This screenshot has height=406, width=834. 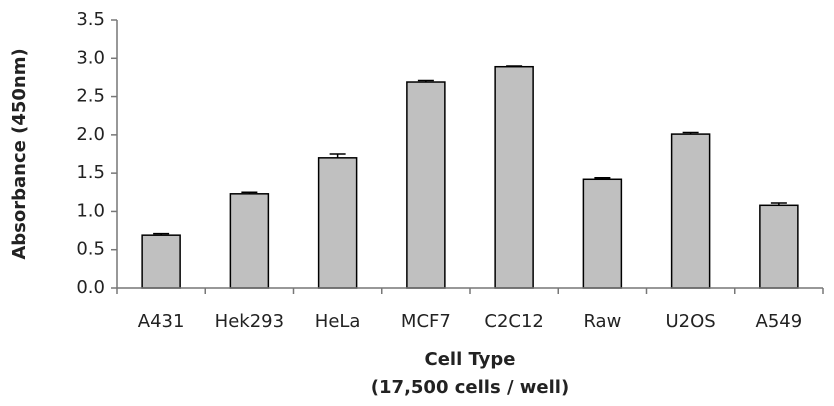 What do you see at coordinates (691, 321) in the screenshot?
I see `x-tick-label: U2OS` at bounding box center [691, 321].